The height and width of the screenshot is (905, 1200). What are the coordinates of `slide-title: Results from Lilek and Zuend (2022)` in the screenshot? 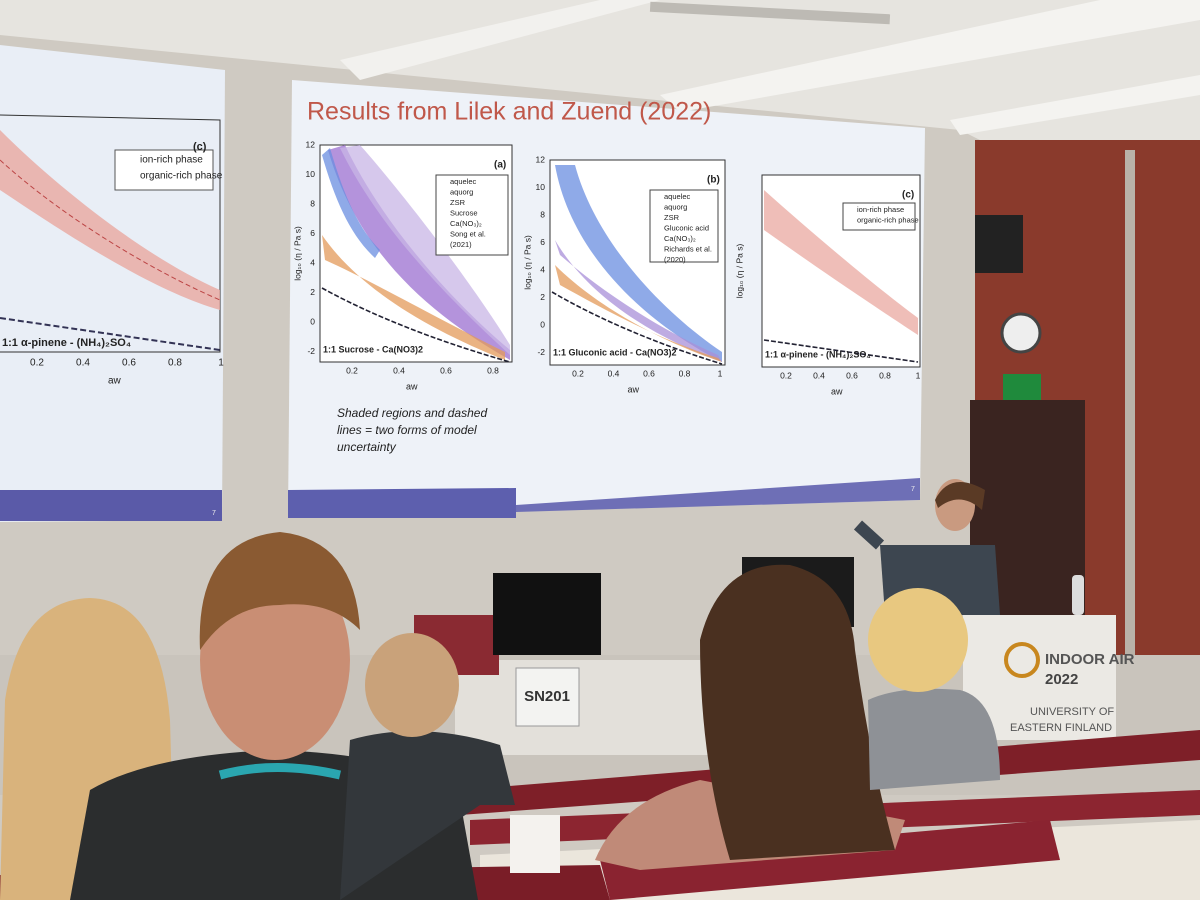 It's located at (509, 112).